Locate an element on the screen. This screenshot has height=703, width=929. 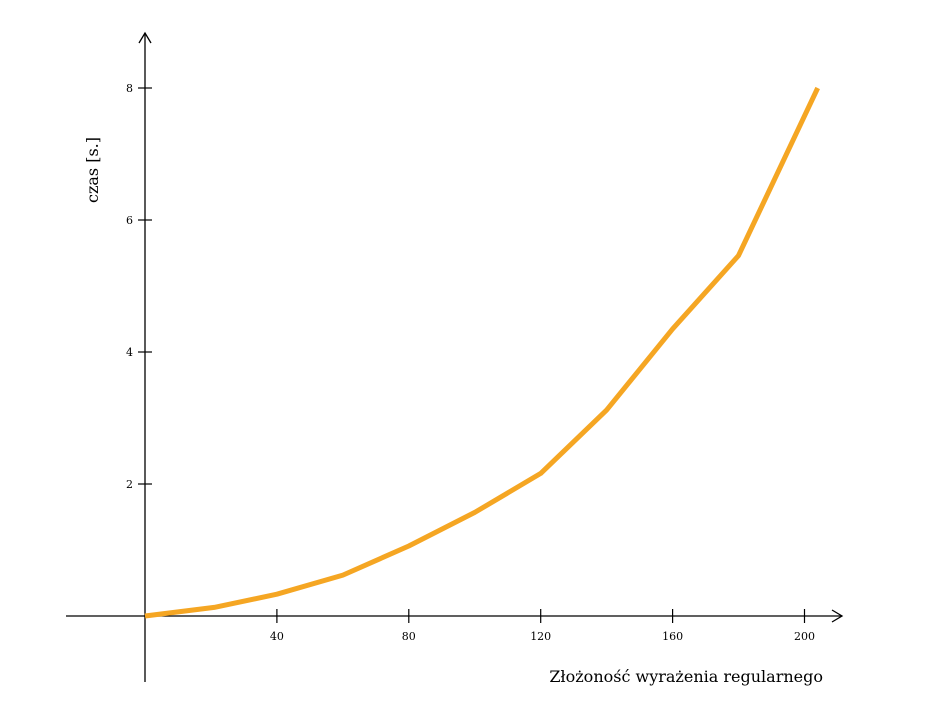
y-ticks: 2 4 6 8 is located at coordinates (139, 286).